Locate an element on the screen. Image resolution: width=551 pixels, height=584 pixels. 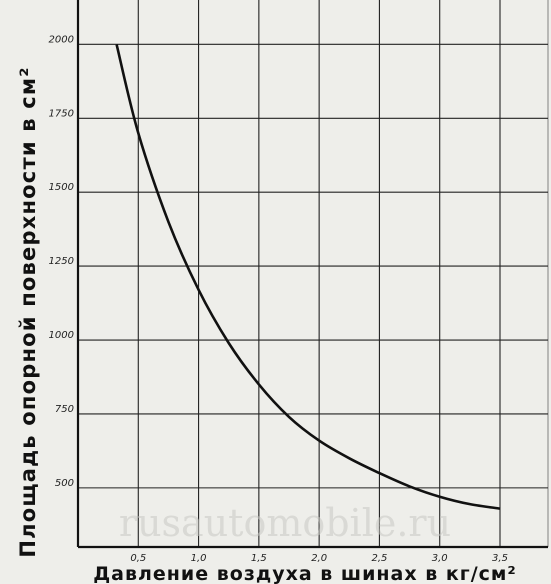
y-tick-label: 500 is located at coordinates (64, 483).